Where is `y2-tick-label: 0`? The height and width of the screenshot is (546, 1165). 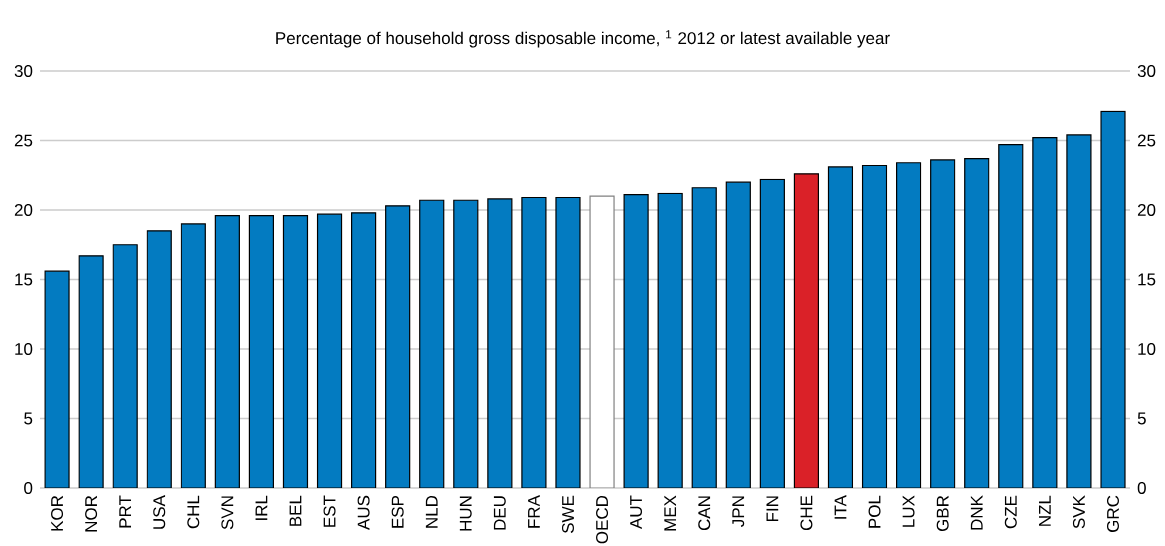
y2-tick-label: 0 is located at coordinates (1141, 488).